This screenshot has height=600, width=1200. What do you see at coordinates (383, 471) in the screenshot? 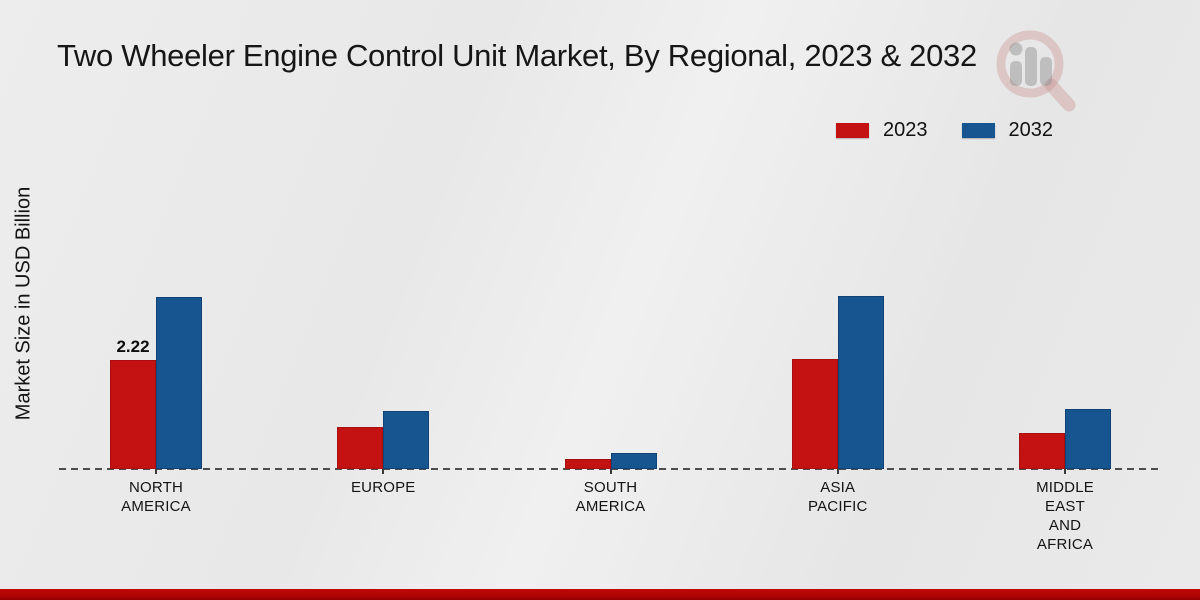
I see `x-axis-tick-europe` at bounding box center [383, 471].